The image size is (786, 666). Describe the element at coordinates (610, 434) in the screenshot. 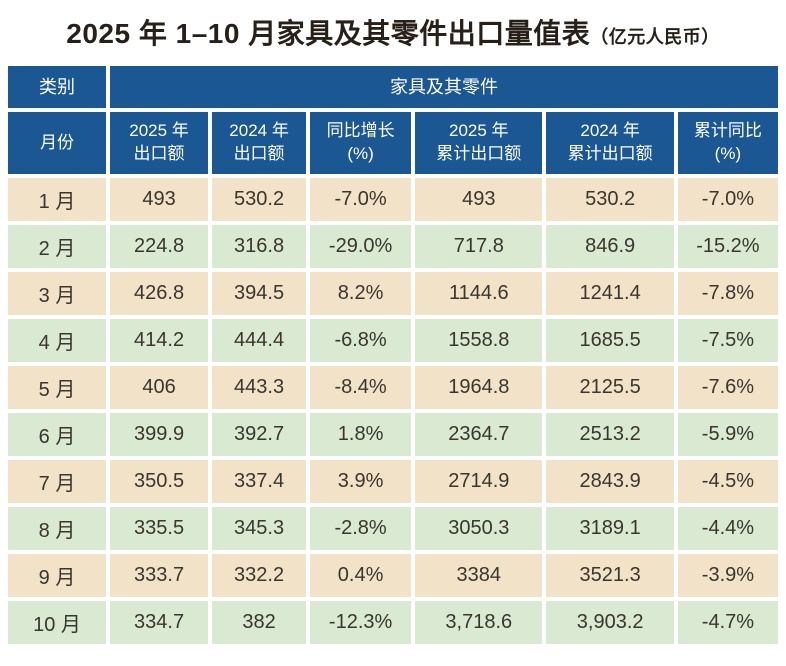

I see `value-cell: 2513.2` at that location.